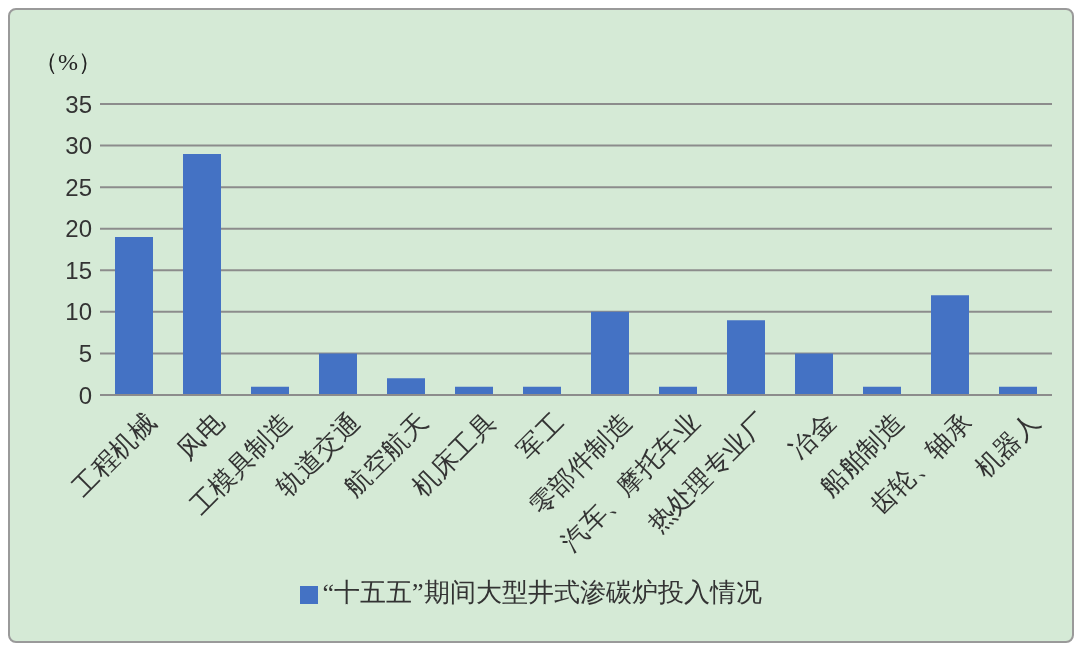 This screenshot has width=1080, height=649. Describe the element at coordinates (85, 395) in the screenshot. I see `y-tick-label: 0` at that location.